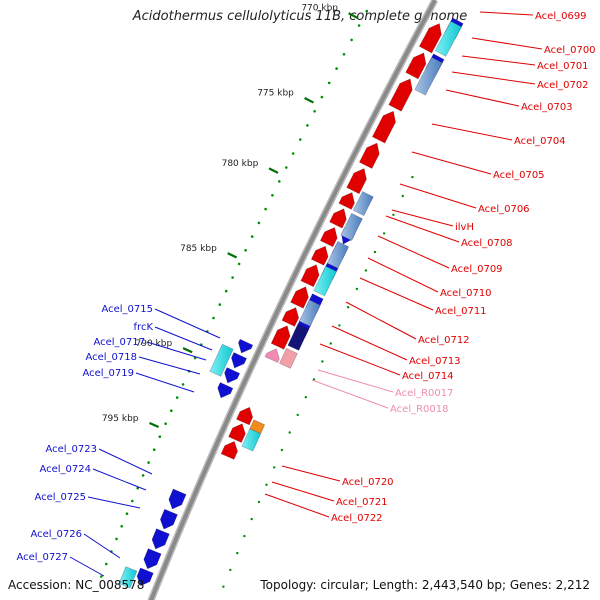  I want to click on gene-label: Acel_0719, so click(108, 373).